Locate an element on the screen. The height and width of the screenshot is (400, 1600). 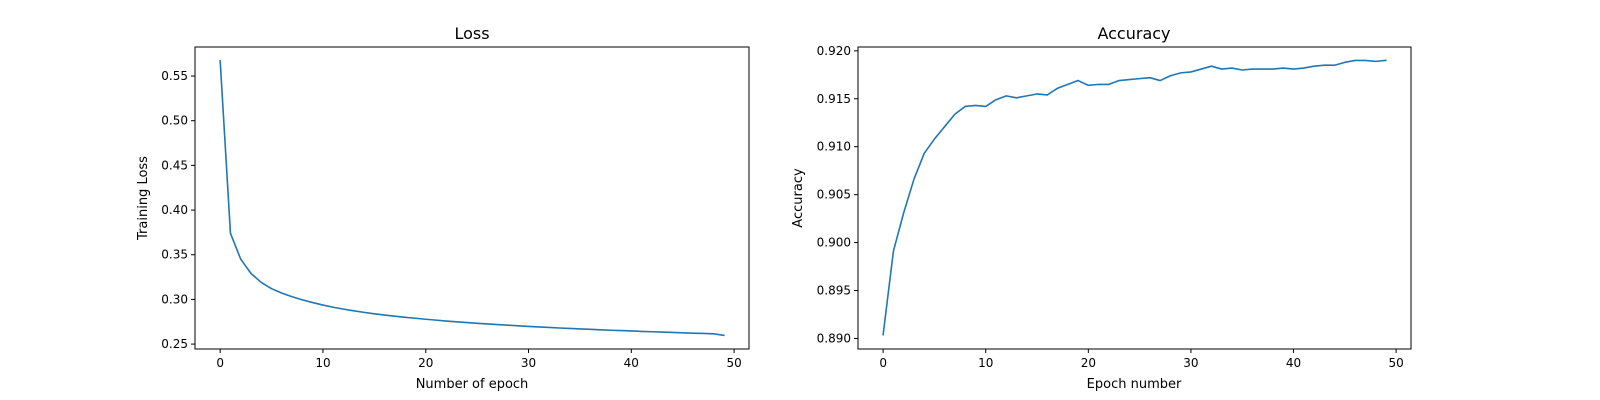
loss-y-tick-label: 0.30 is located at coordinates (174, 299).